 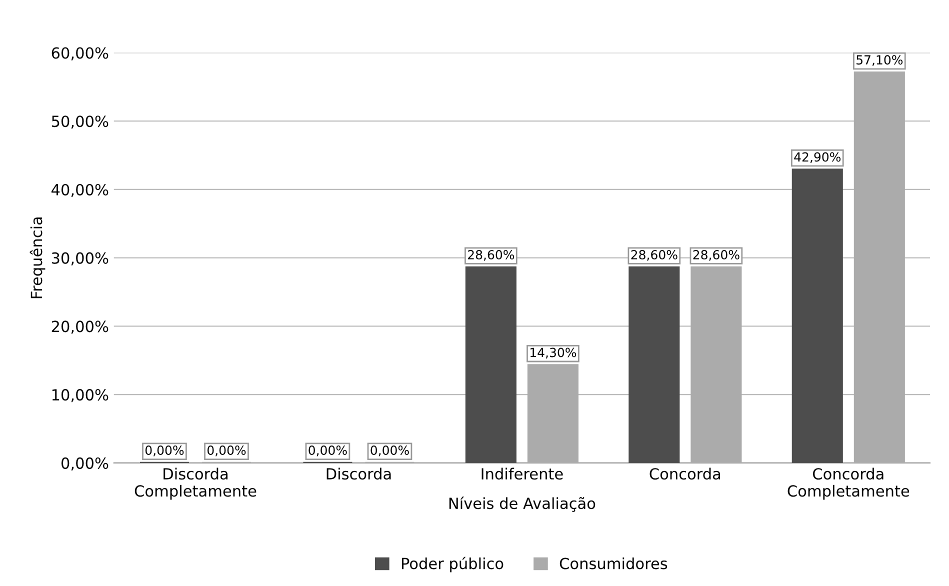 I want to click on x-axis-title: Níveis de Avaliação, so click(x=522, y=504).